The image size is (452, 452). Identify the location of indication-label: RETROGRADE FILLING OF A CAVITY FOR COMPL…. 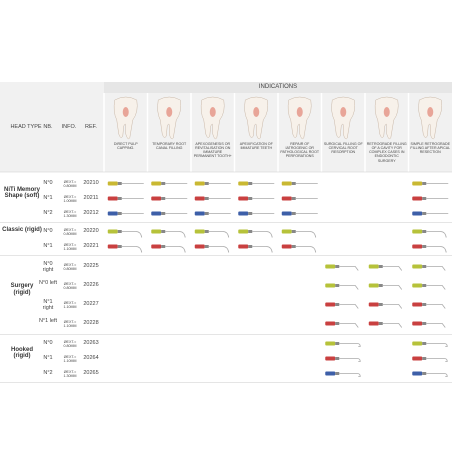
(386, 152).